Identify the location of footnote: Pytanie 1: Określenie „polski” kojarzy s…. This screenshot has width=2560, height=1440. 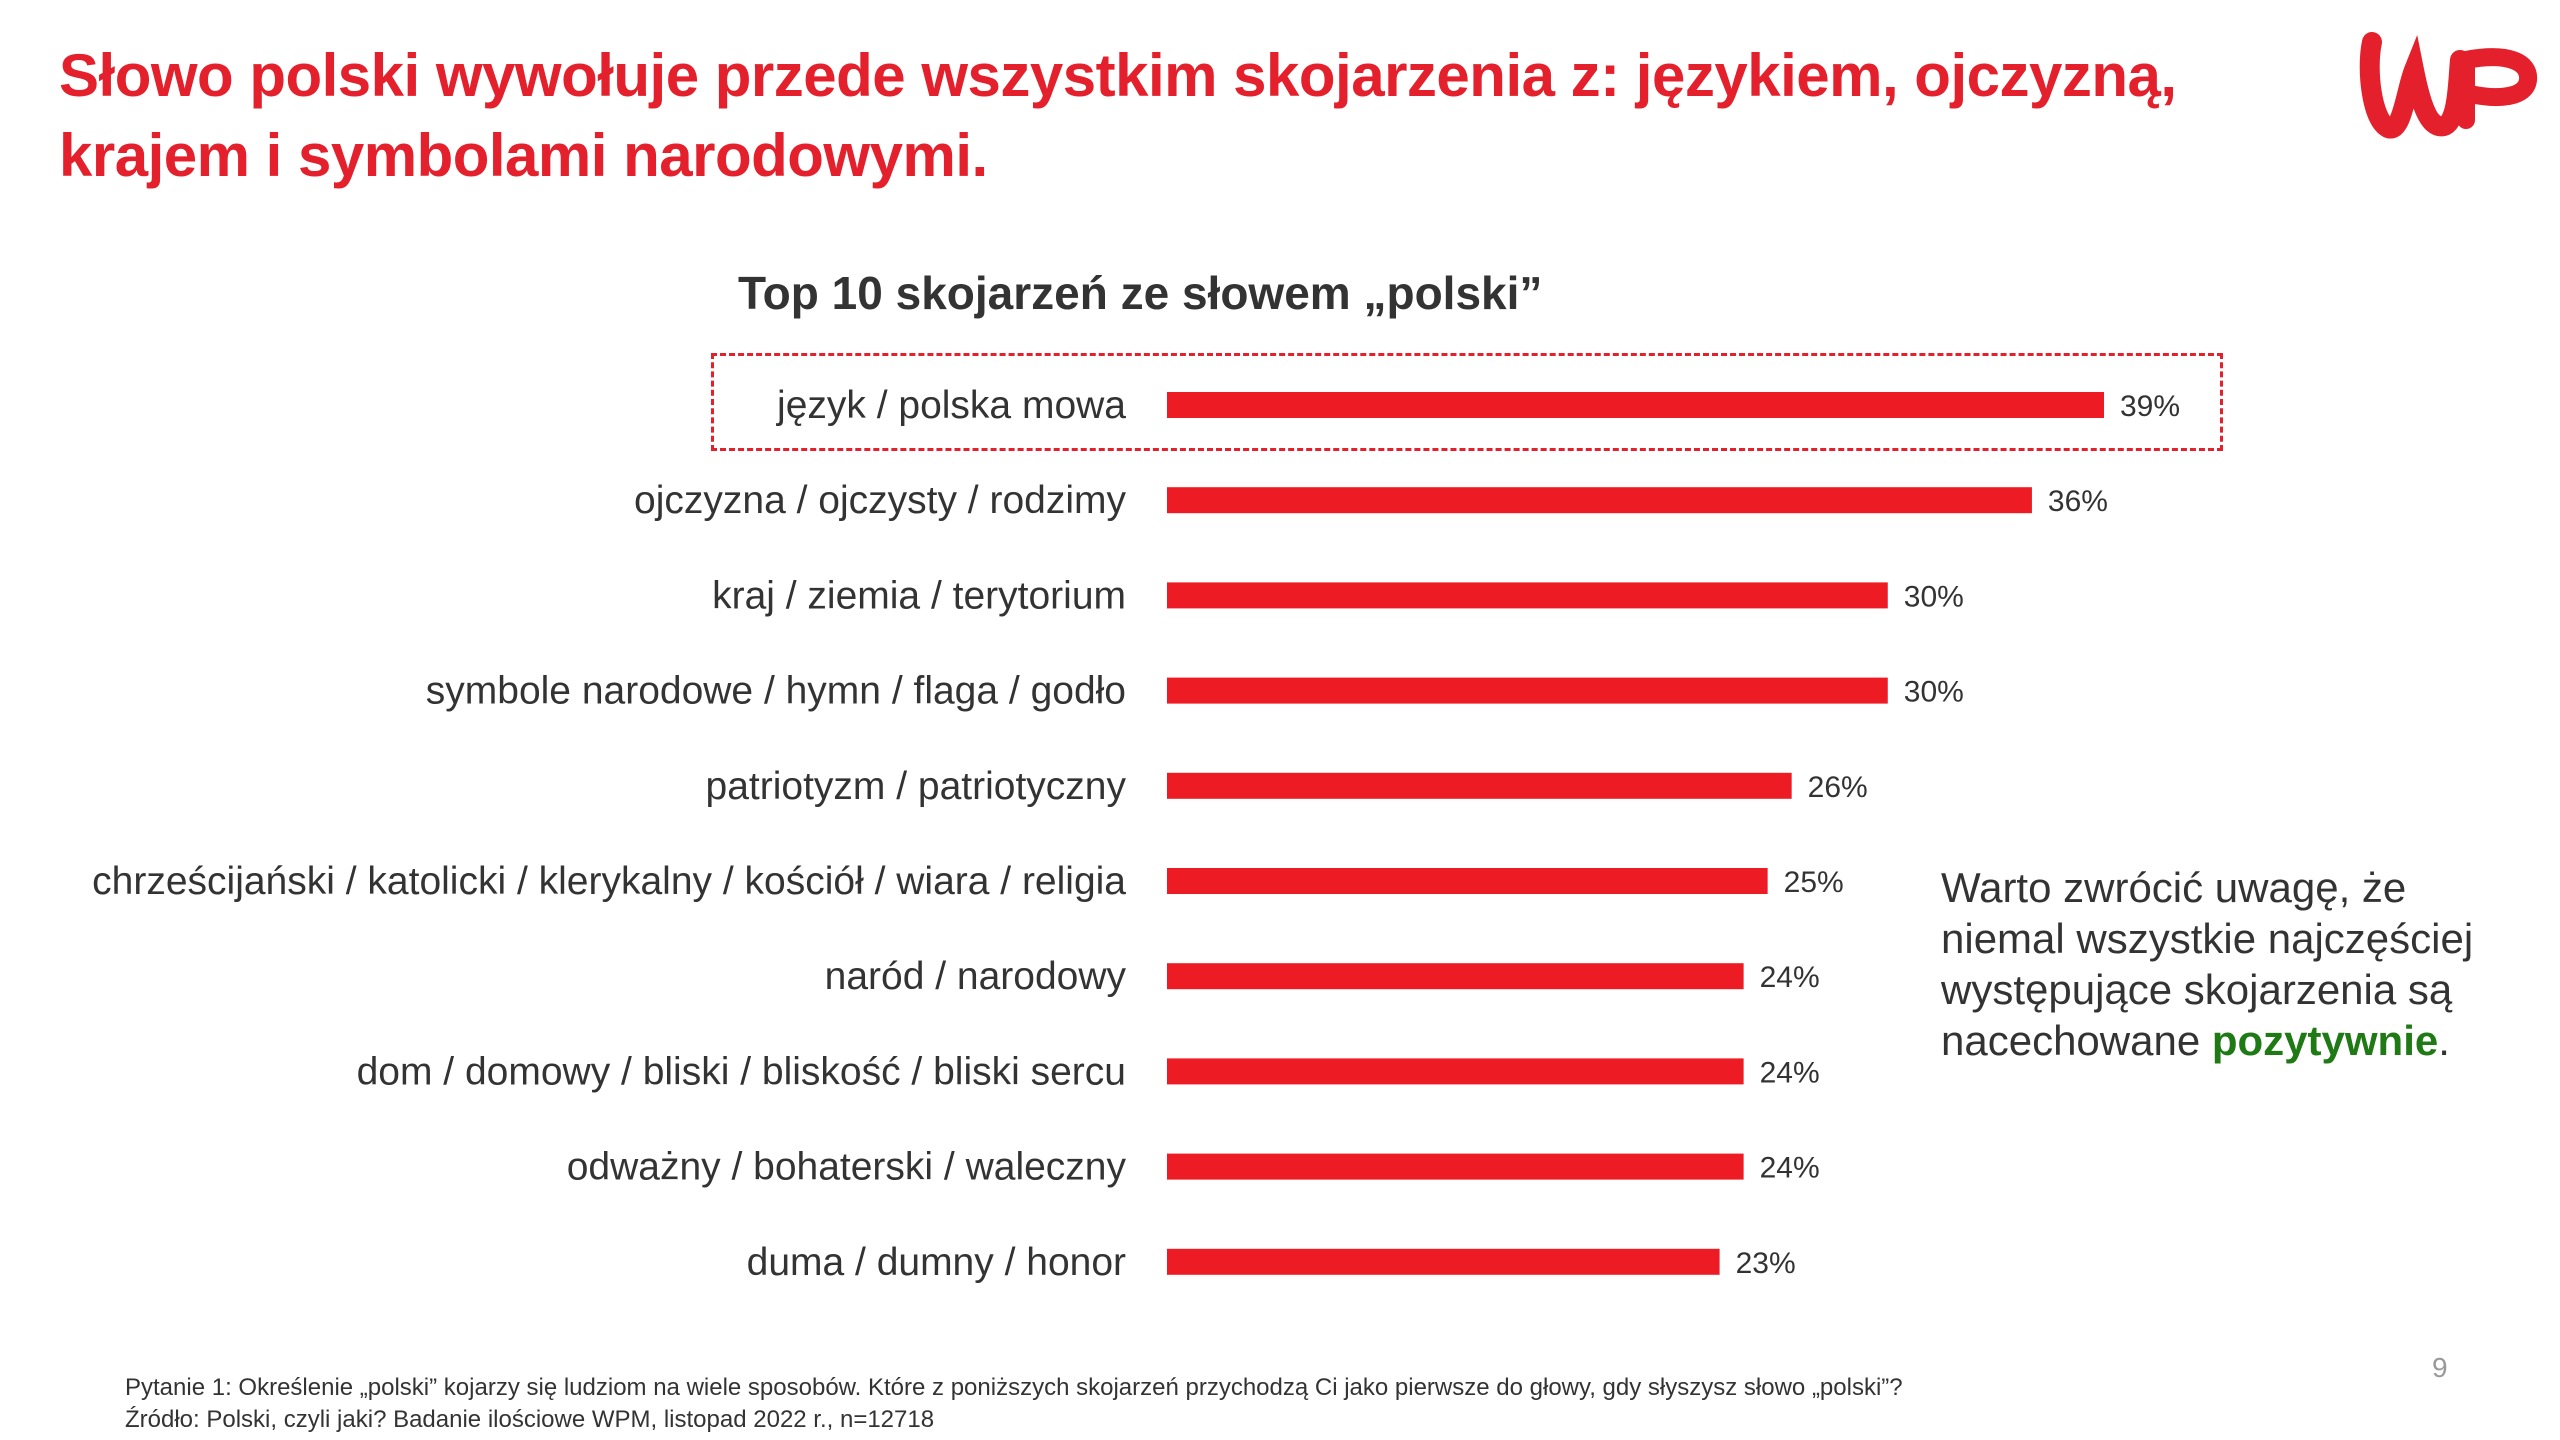
(1014, 1404).